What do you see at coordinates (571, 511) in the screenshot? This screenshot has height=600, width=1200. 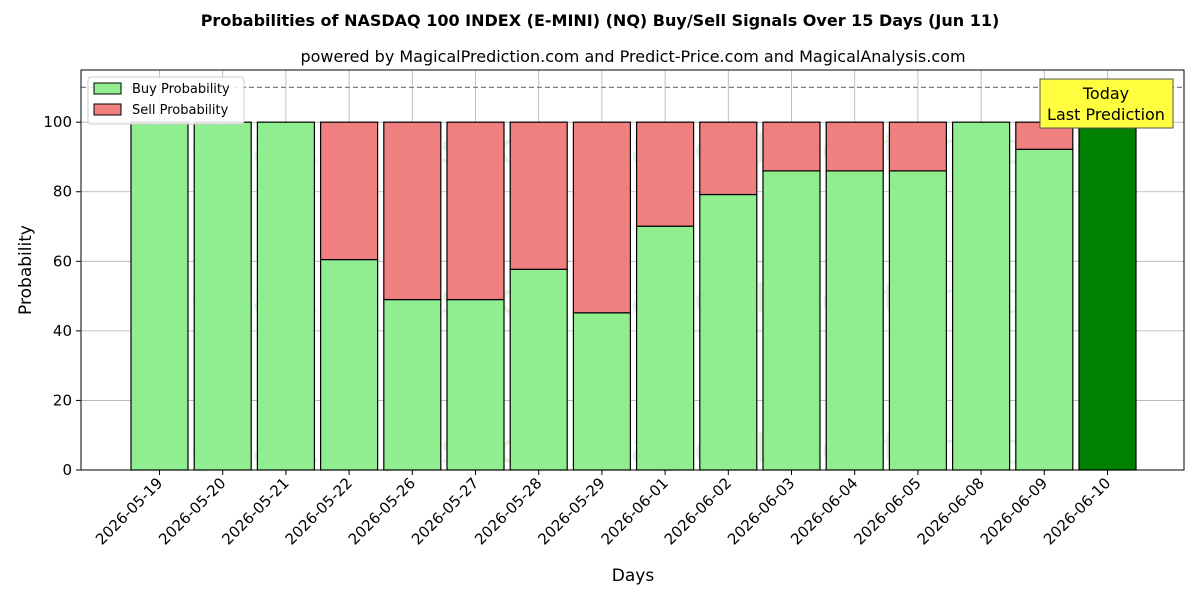 I see `x-tick-label: 2026-05-29` at bounding box center [571, 511].